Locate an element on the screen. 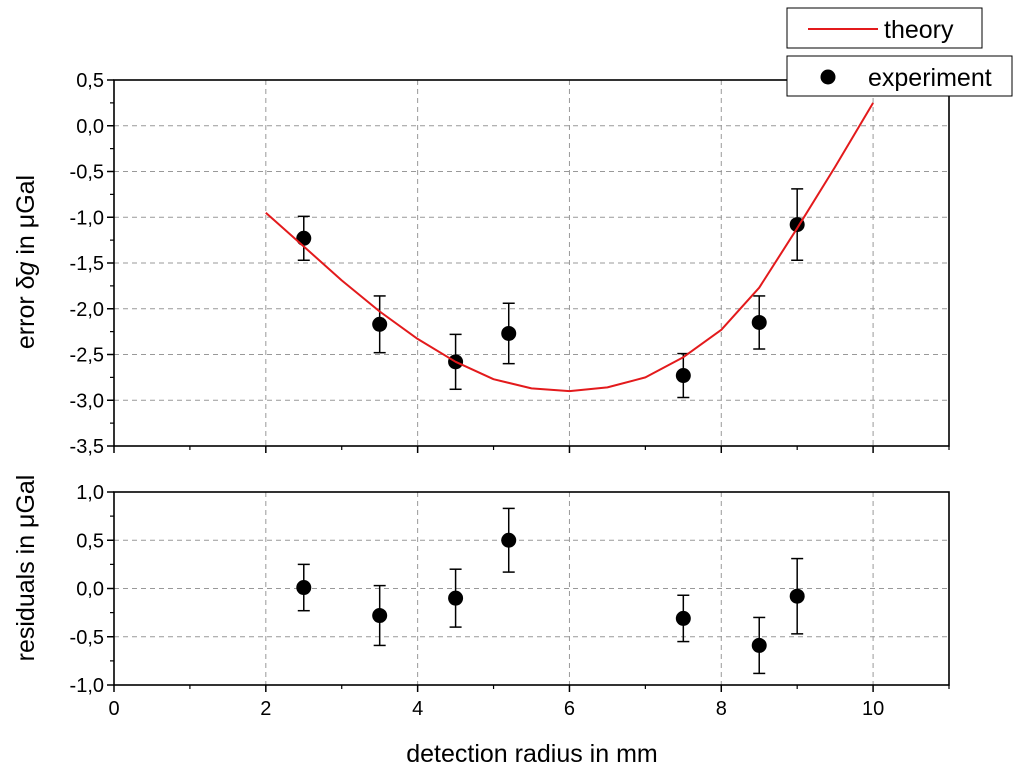 The height and width of the screenshot is (768, 1015). bottom-ytick-label-0,0: 0,0 is located at coordinates (90, 590).